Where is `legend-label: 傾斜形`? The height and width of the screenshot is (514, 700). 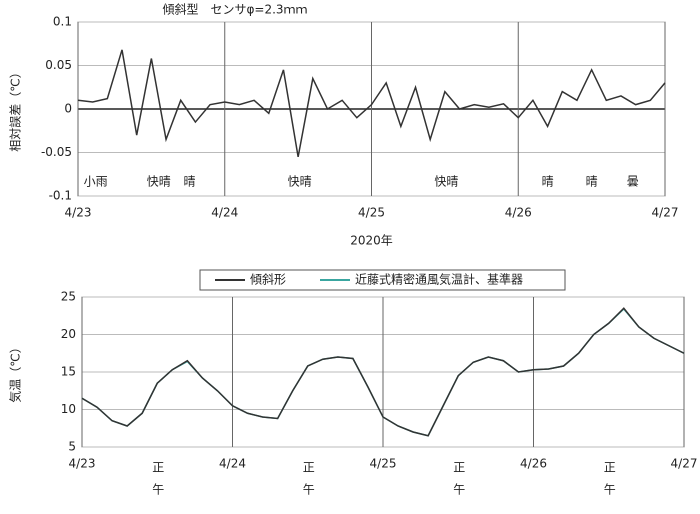 legend-label: 傾斜形 is located at coordinates (268, 280).